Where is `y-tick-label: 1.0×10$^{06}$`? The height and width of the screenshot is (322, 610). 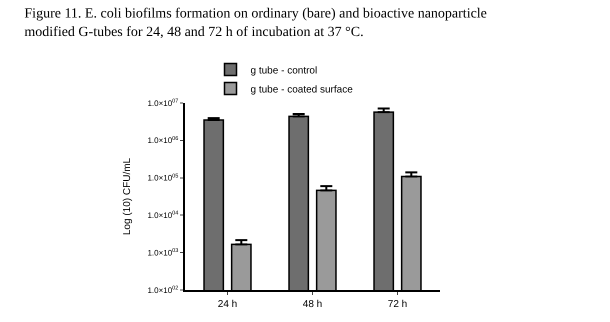 y-tick-label: 1.0×10$^{06}$ is located at coordinates (162, 141).